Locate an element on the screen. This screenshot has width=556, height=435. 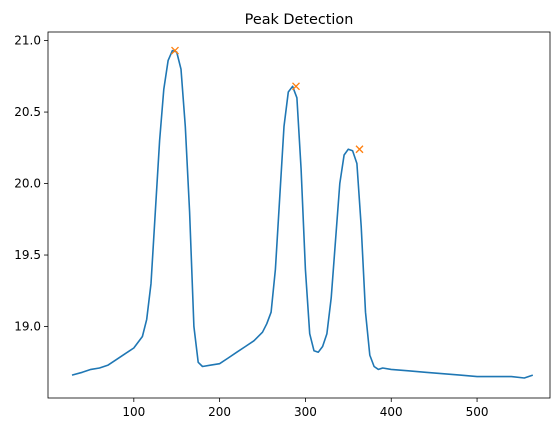
y-axis: 19.0 19.5 20.0 20.5 21.0 is located at coordinates (31, 184).